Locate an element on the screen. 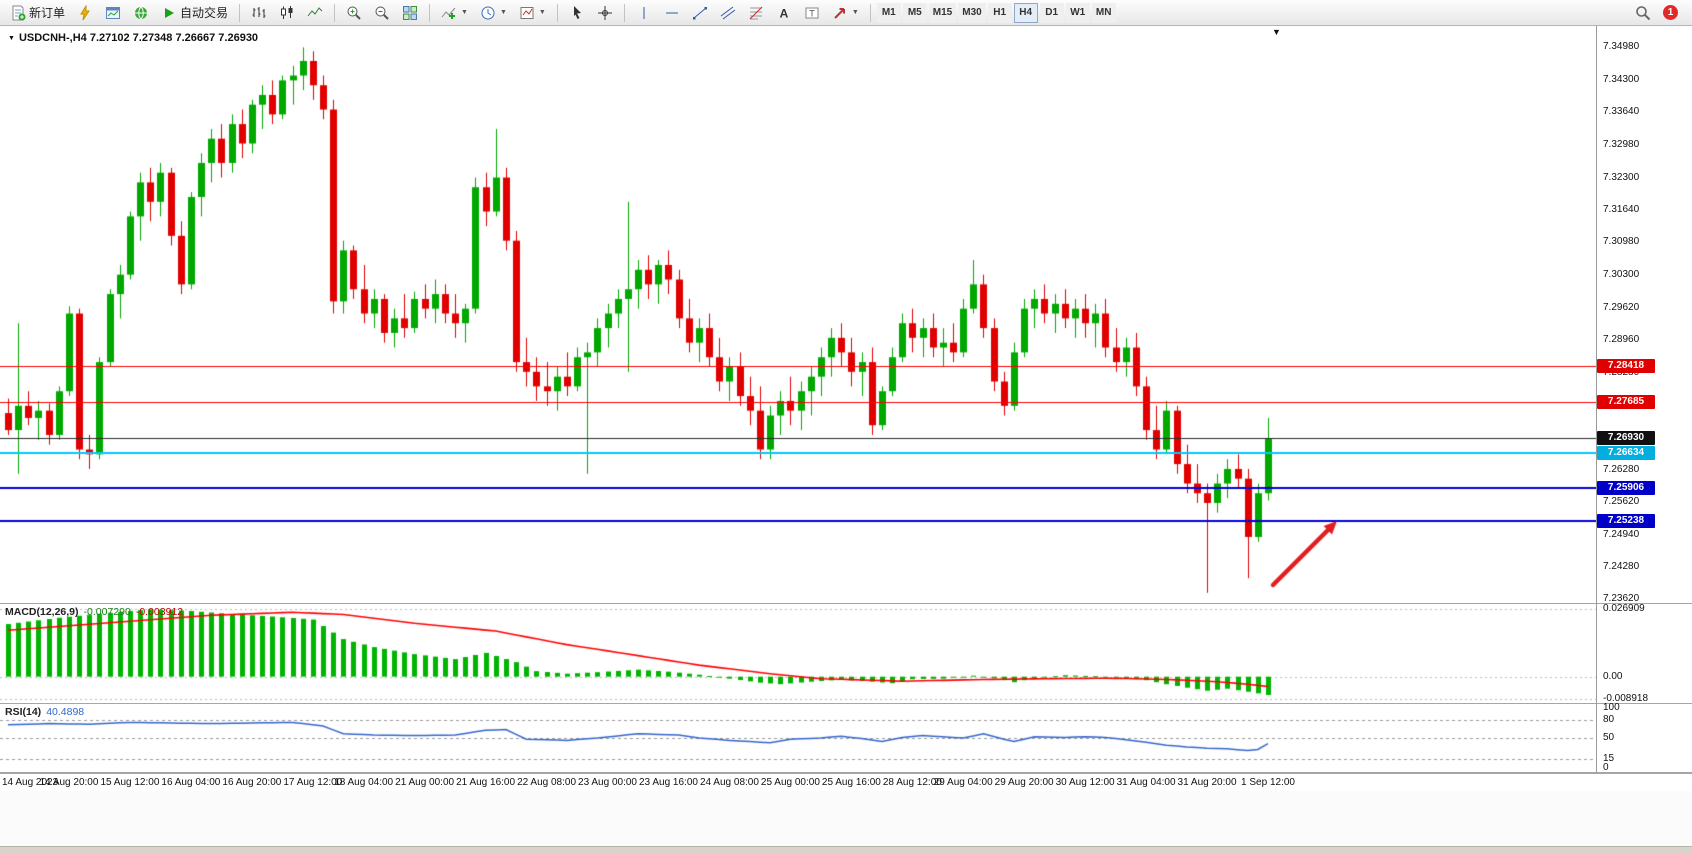  candlestick-chart-button is located at coordinates (287, 13).